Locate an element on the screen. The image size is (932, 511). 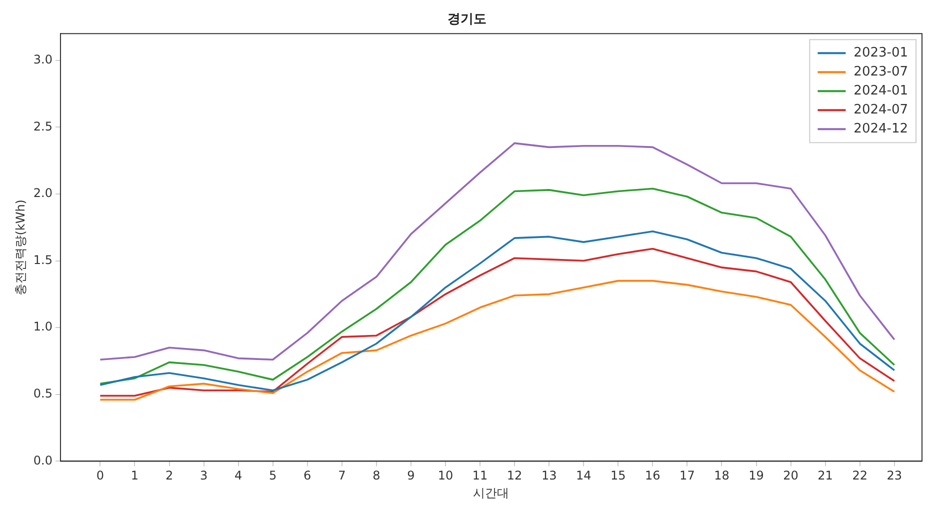
y-tick-label: 1.5 is located at coordinates (42, 259).